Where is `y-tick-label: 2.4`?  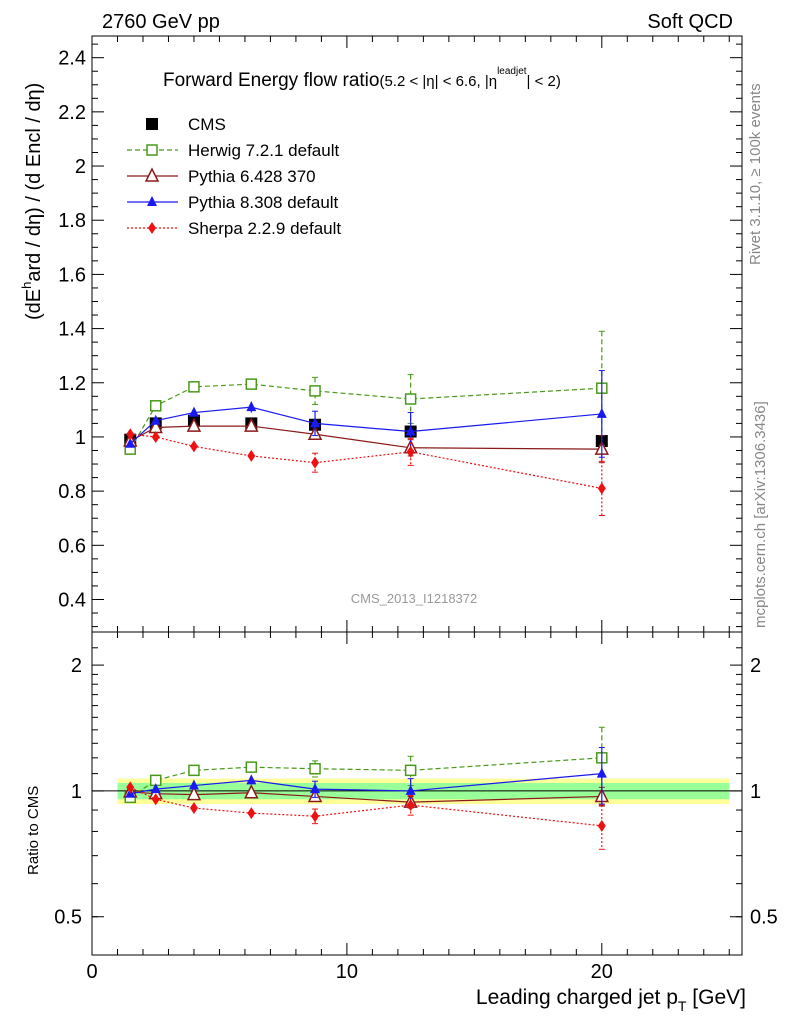
y-tick-label: 2.4 is located at coordinates (72, 59).